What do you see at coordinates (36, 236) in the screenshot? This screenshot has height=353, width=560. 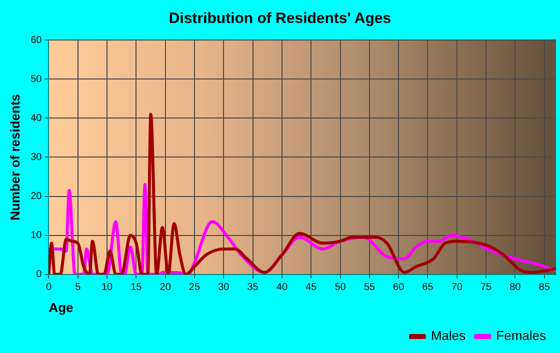 I see `y-tick-label: 10` at bounding box center [36, 236].